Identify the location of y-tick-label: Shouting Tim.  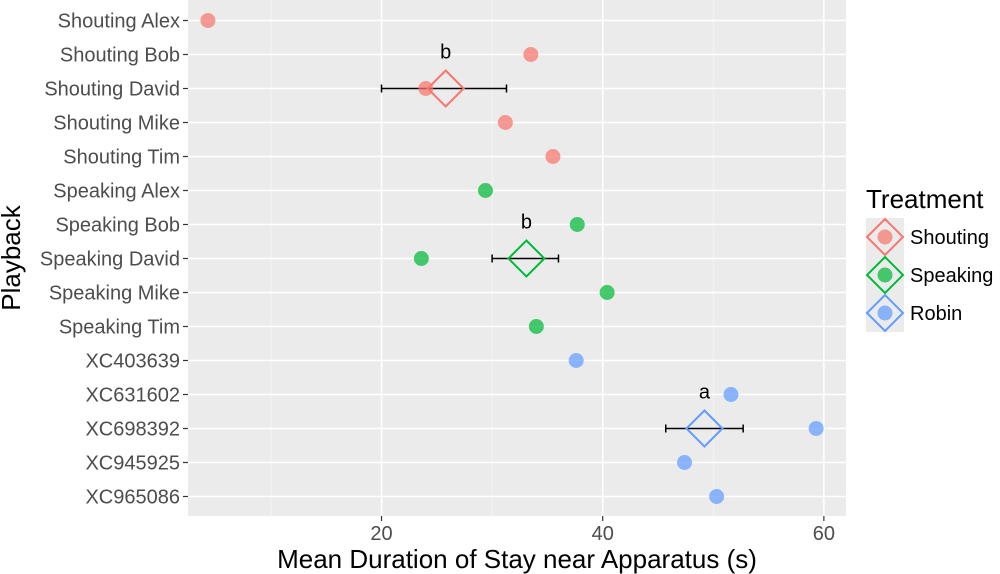
(121, 158).